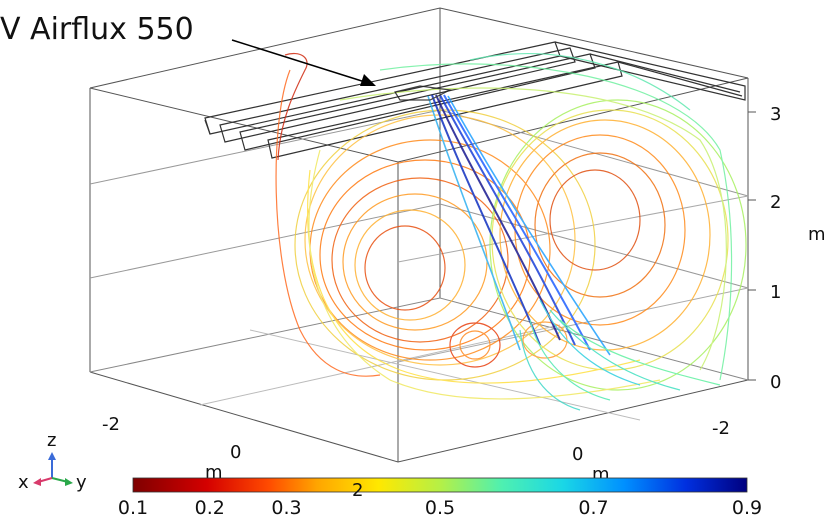  Describe the element at coordinates (188, 49) in the screenshot. I see `annotation: V Airflux 550` at that location.